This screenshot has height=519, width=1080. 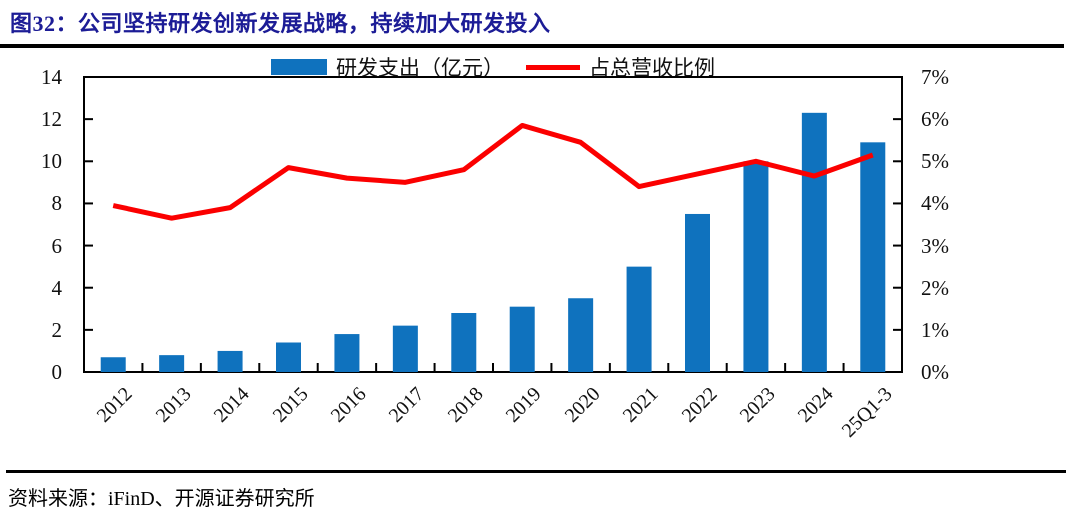 I want to click on y-axis-right-label-7%: 7%, so click(x=935, y=77).